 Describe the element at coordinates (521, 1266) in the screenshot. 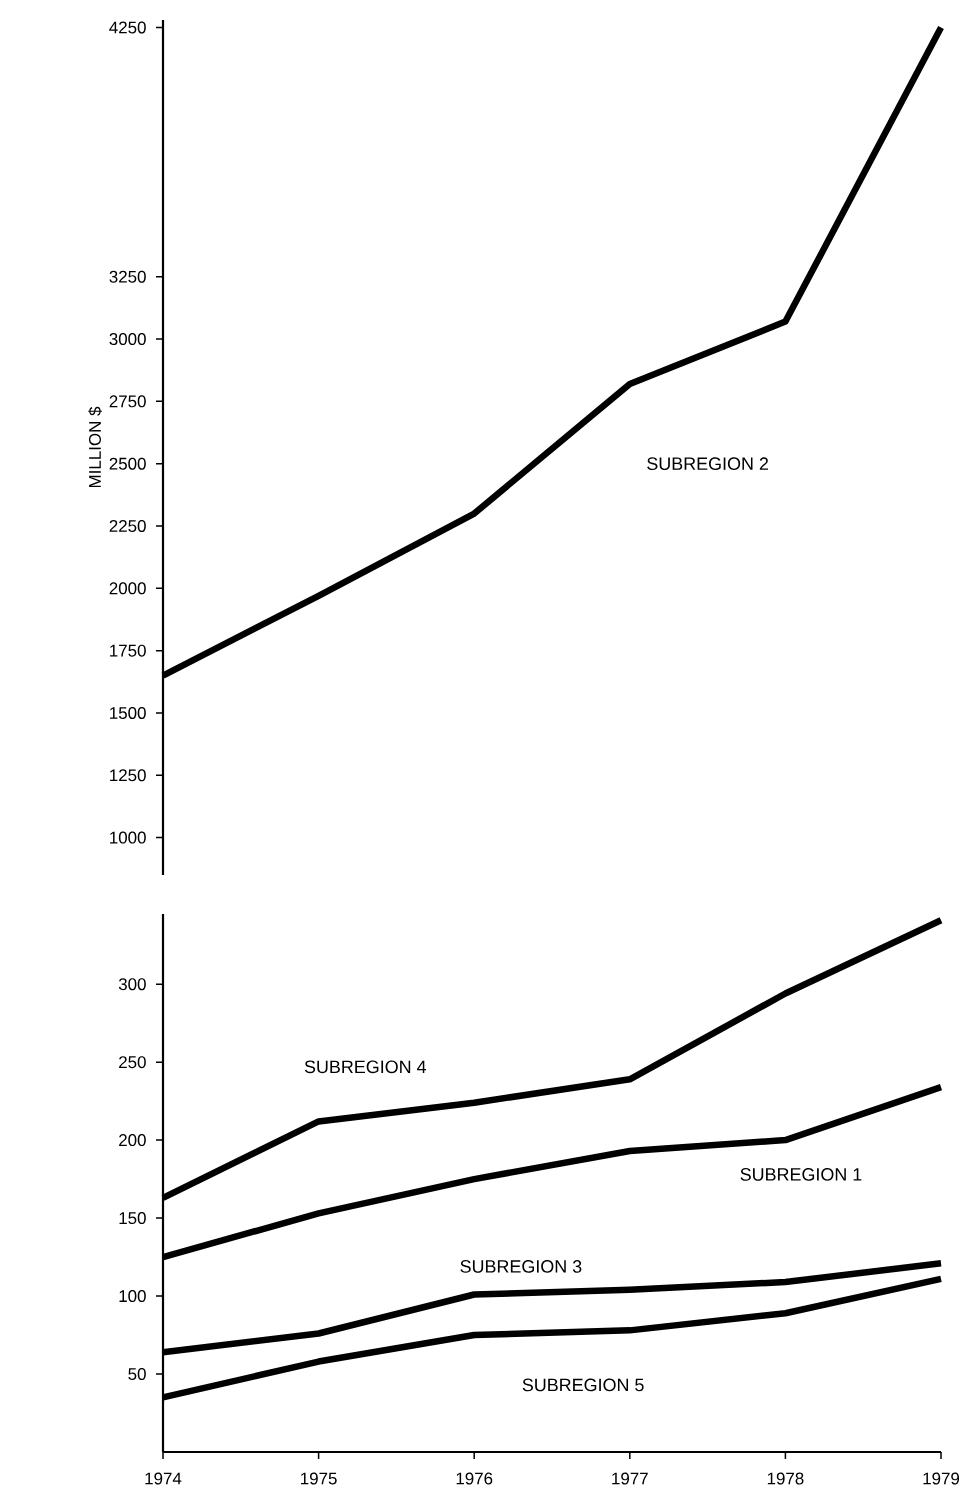

I see `series-label: SUBREGION 3` at that location.